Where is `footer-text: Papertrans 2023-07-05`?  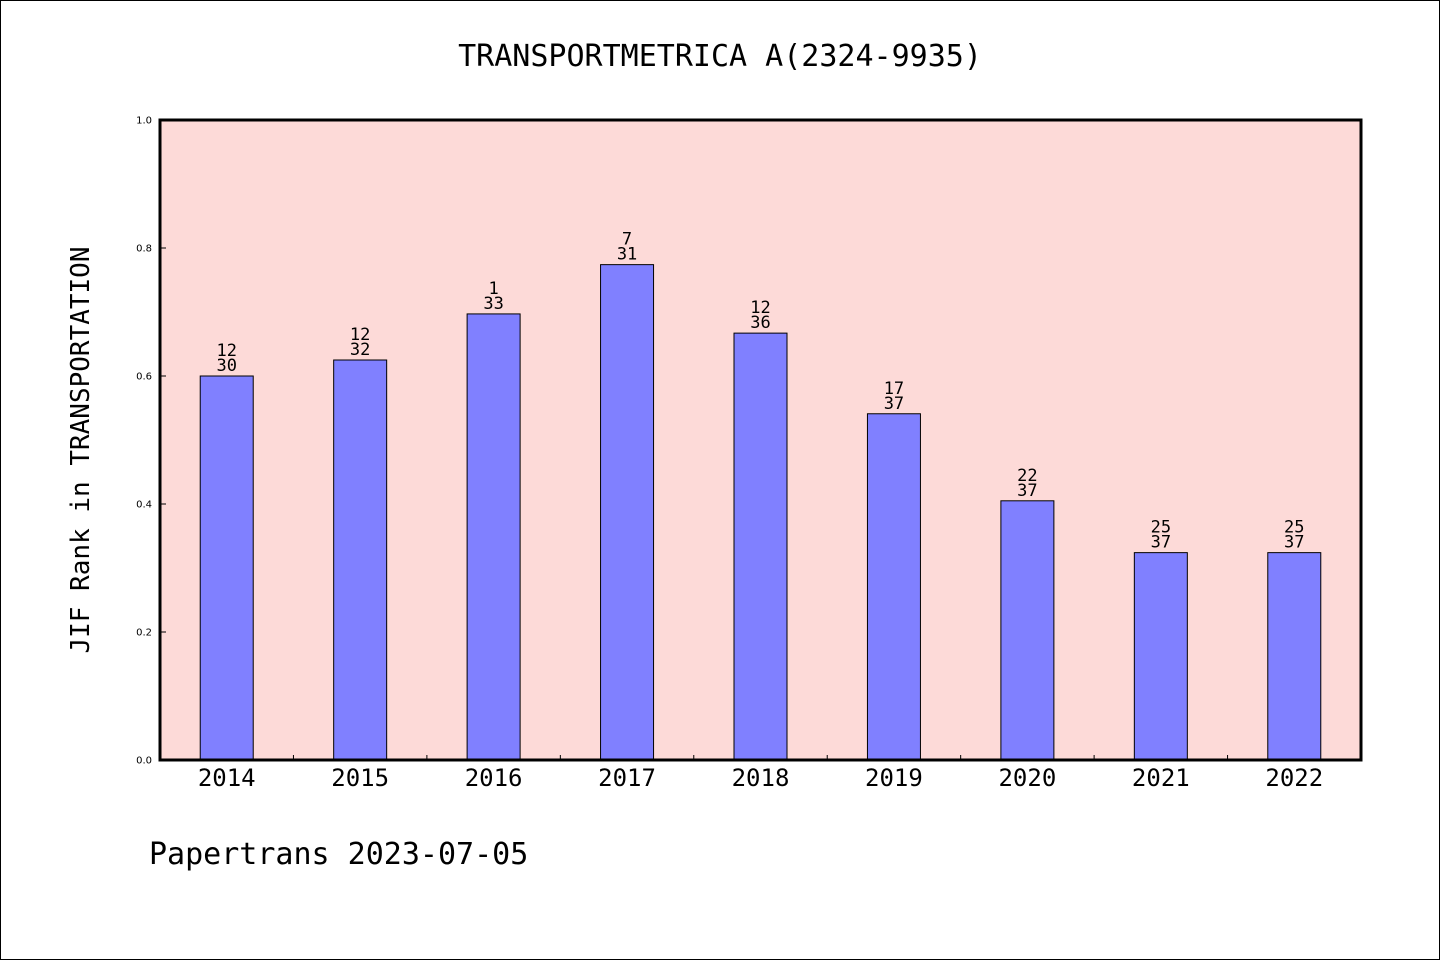 footer-text: Papertrans 2023-07-05 is located at coordinates (338, 854).